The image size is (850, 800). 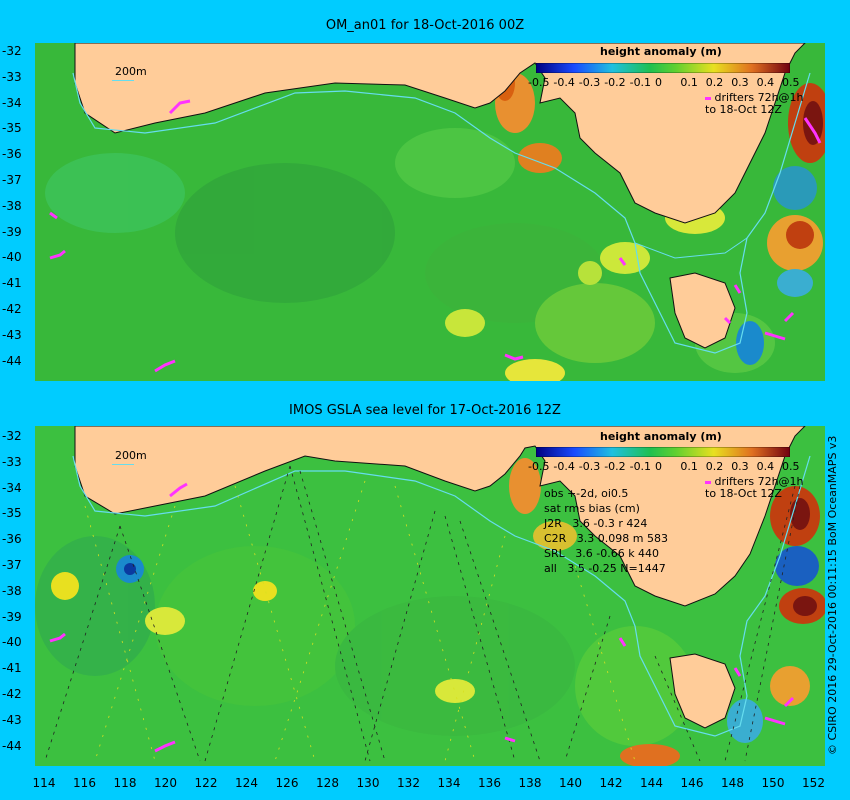 I want to click on lon-tick: 150, so click(x=773, y=783).